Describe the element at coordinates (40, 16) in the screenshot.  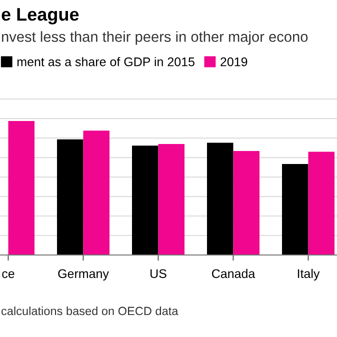
I see `chart-title: e League` at that location.